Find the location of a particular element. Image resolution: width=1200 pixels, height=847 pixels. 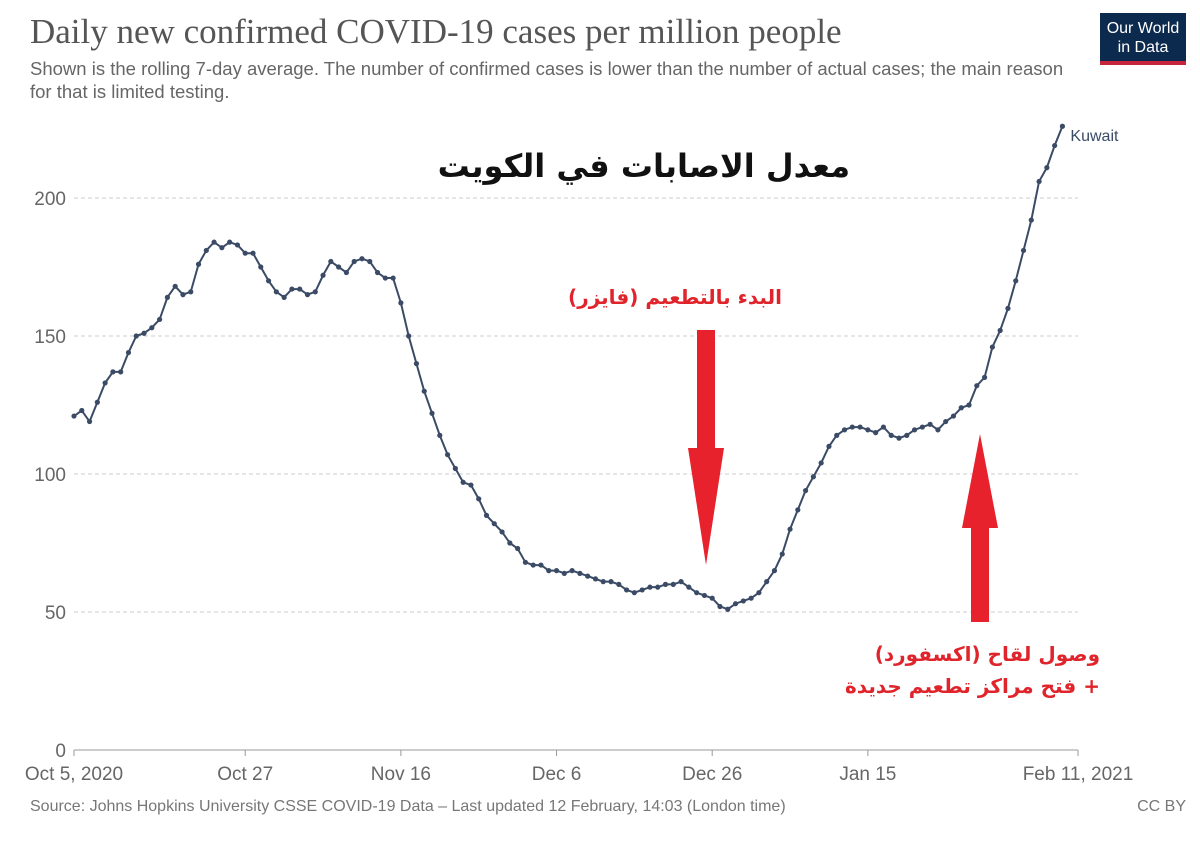

y-tick-label: 0 is located at coordinates (60, 751).